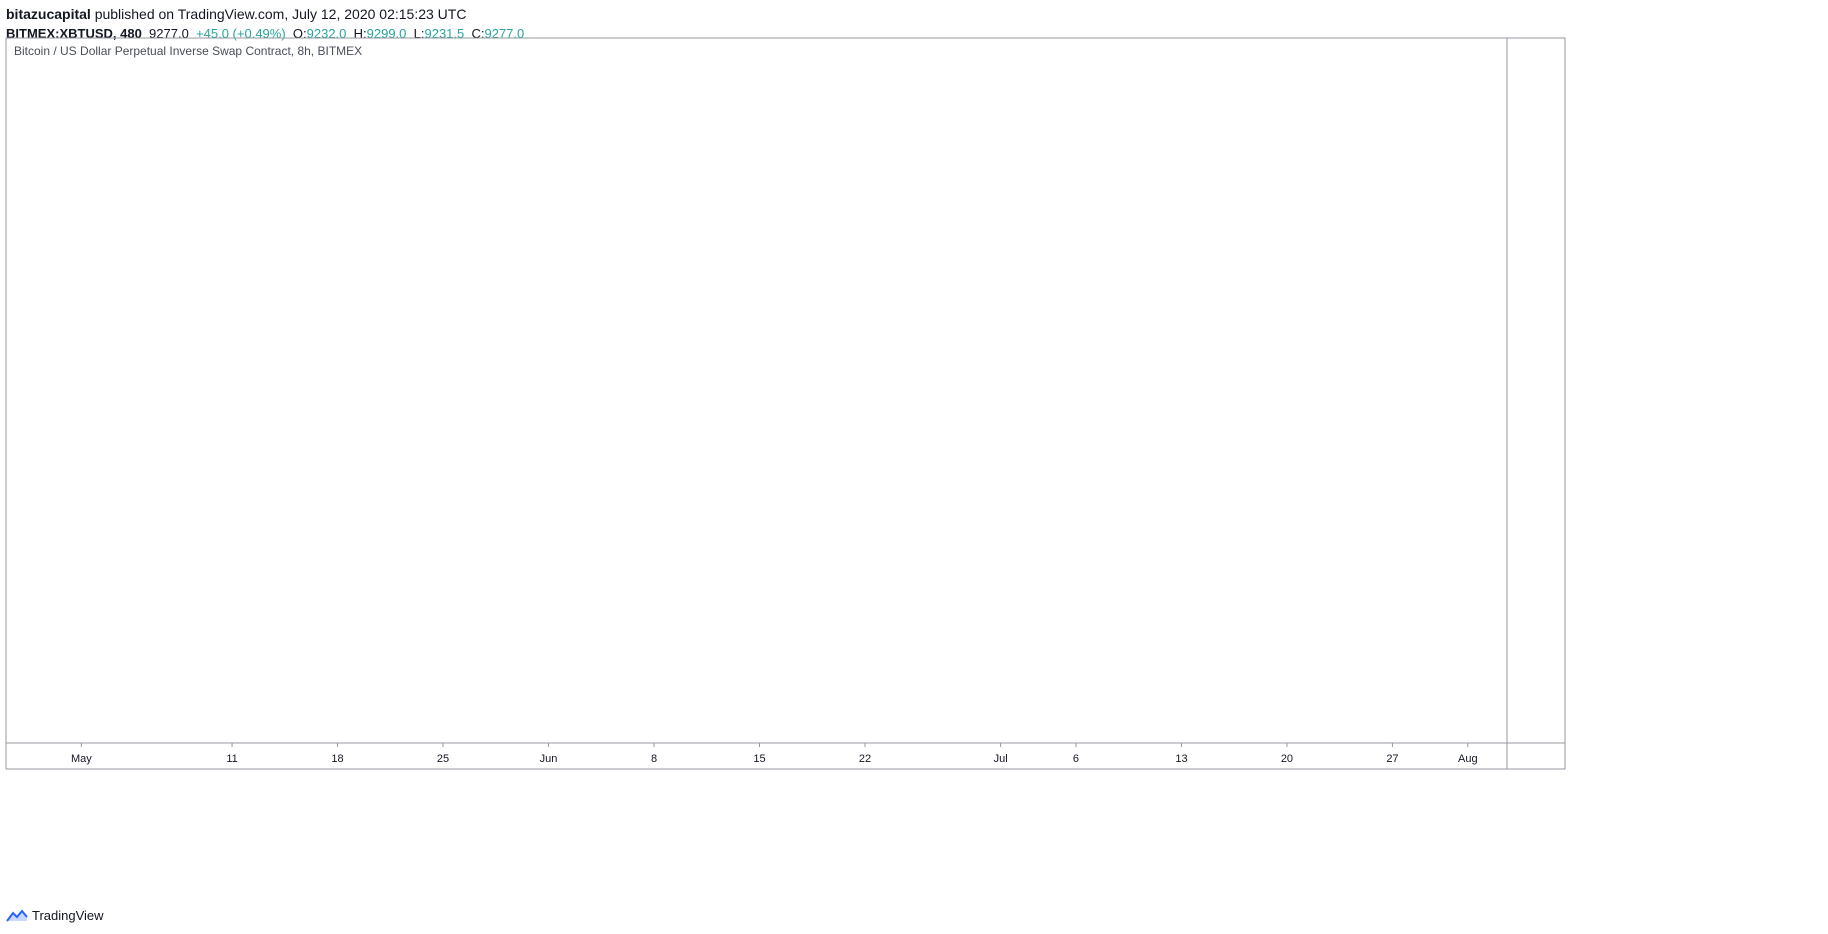 The height and width of the screenshot is (934, 1828). Describe the element at coordinates (360, 33) in the screenshot. I see `high-label: H:` at that location.